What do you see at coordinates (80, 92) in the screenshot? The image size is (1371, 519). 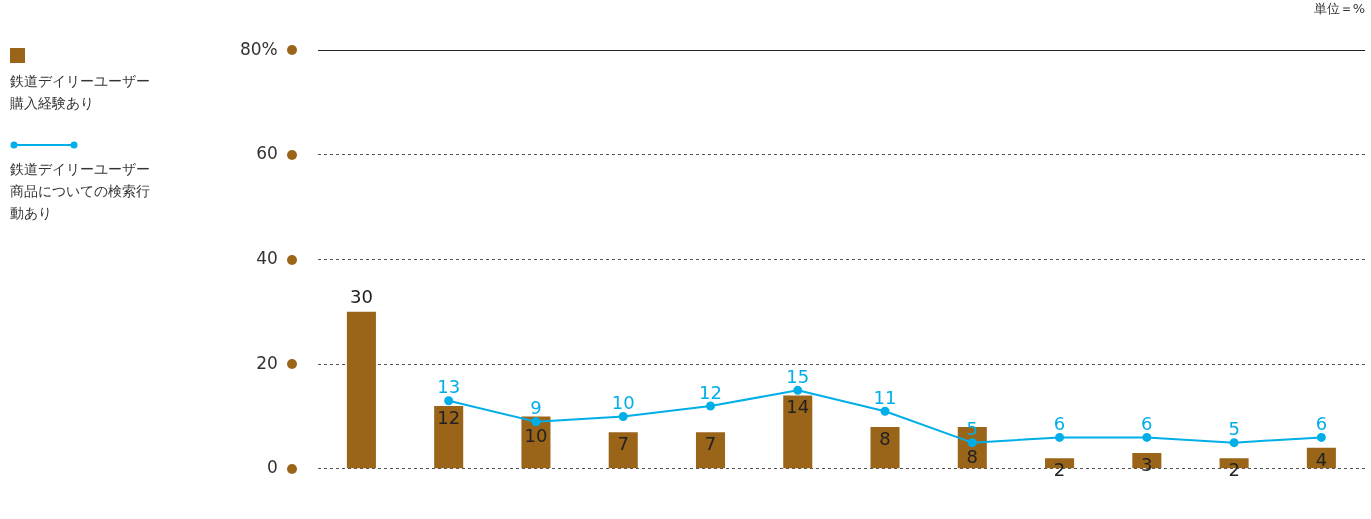 I see `legend-label: 鉄道デイリーユーザー購入経験あり` at bounding box center [80, 92].